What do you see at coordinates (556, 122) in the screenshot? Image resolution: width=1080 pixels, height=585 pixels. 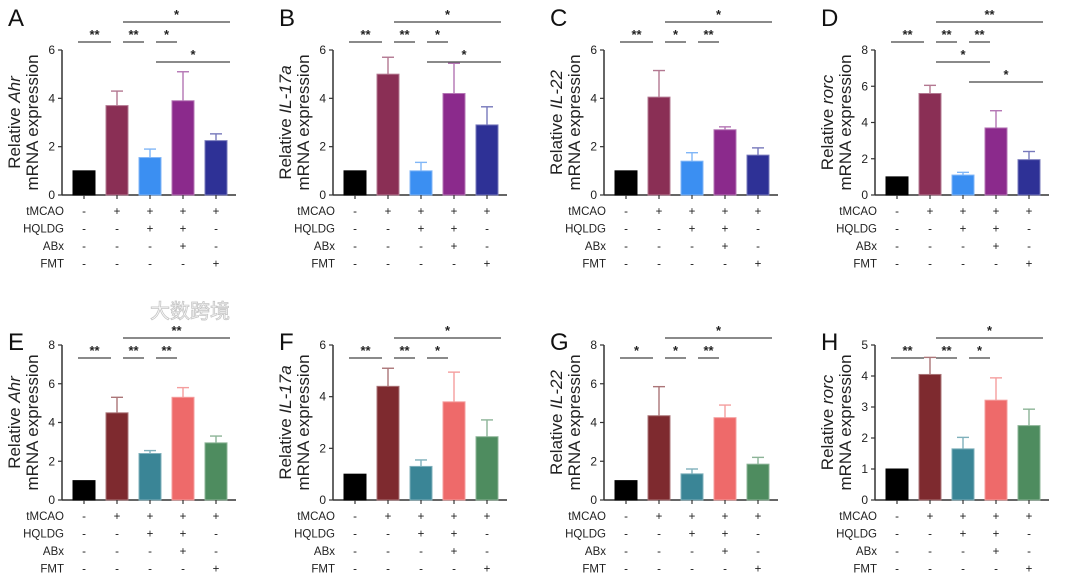 I see `y-axis-label: Relative IL-22` at bounding box center [556, 122].